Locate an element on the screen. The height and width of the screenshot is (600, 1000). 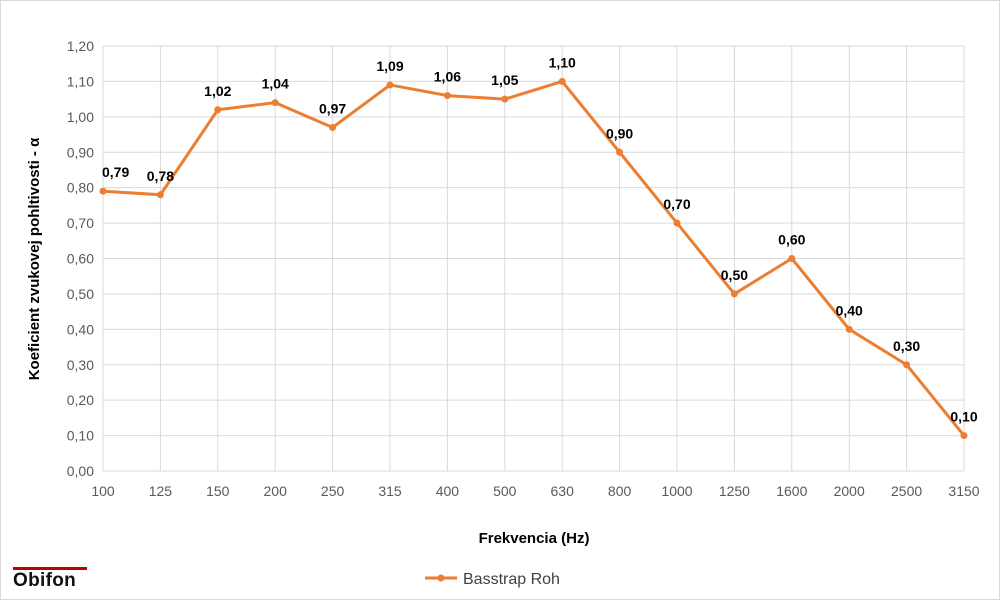
y-tick-label: 0,40 is located at coordinates (80, 329).